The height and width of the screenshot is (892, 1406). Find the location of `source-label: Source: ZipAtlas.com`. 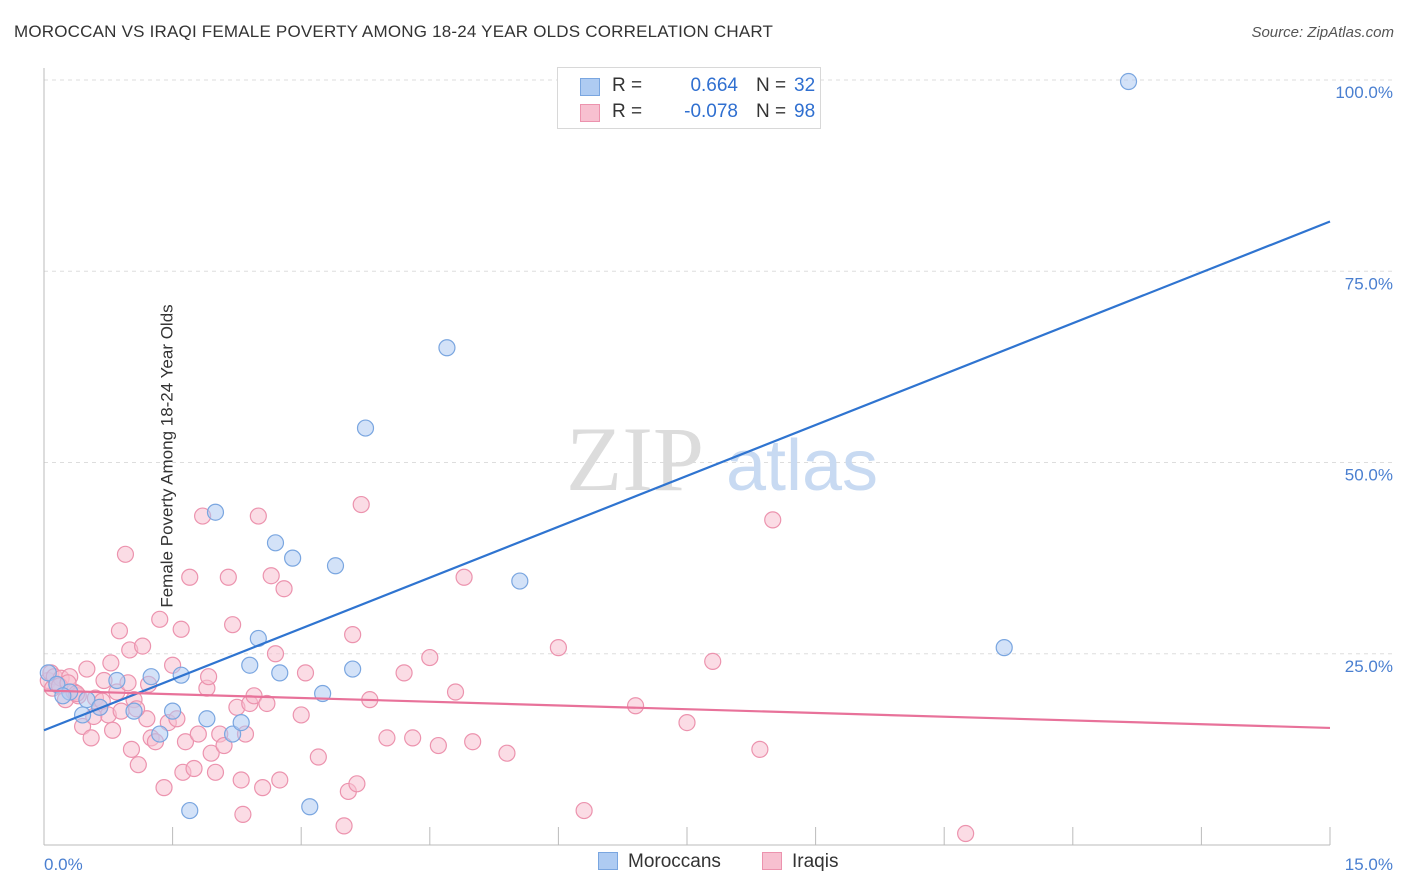

source-label: Source: ZipAtlas.com is located at coordinates (1322, 32).